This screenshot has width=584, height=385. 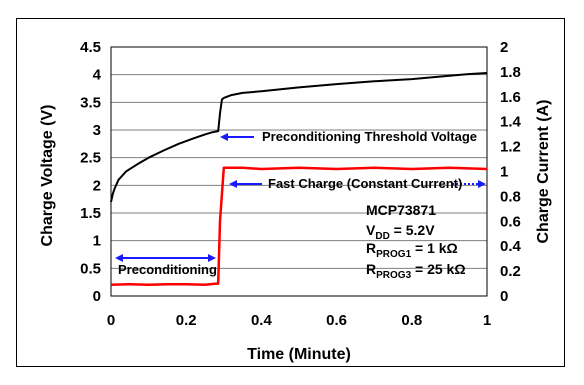 I want to click on y-left-tick-label: 4, so click(x=97, y=75).